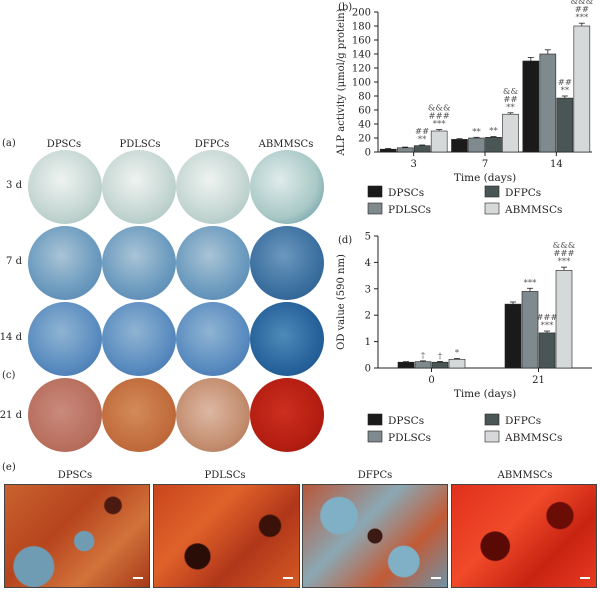 The height and width of the screenshot is (592, 600). I want to click on dish-abmmscs-3d, so click(287, 187).